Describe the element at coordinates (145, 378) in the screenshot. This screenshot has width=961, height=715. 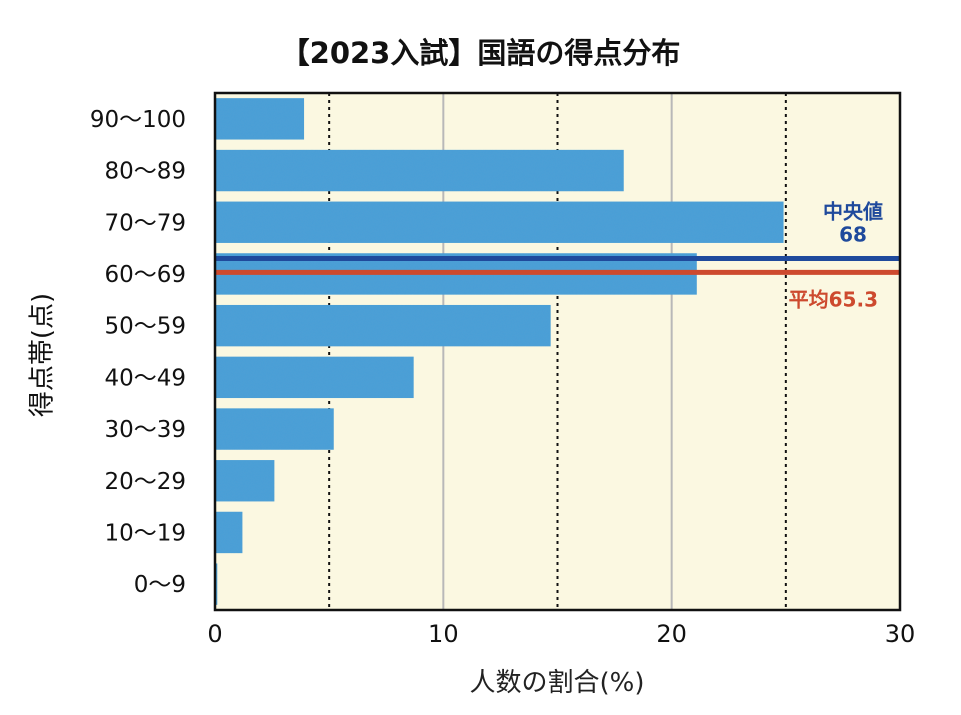
I see `y-tick-label: 40〜49` at that location.